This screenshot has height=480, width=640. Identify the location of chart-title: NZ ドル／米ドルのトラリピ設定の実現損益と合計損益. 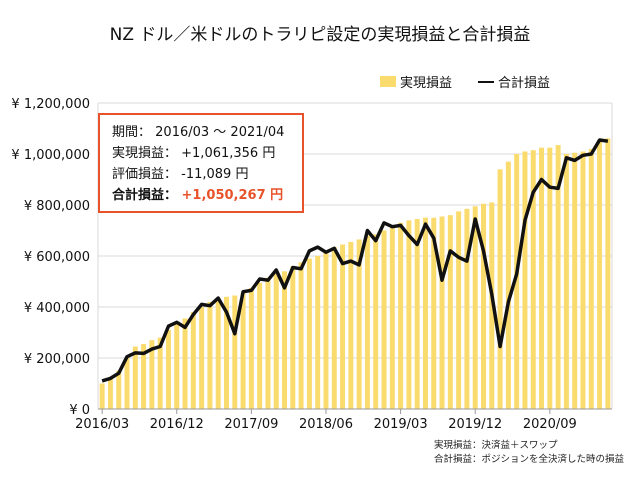
(320, 35).